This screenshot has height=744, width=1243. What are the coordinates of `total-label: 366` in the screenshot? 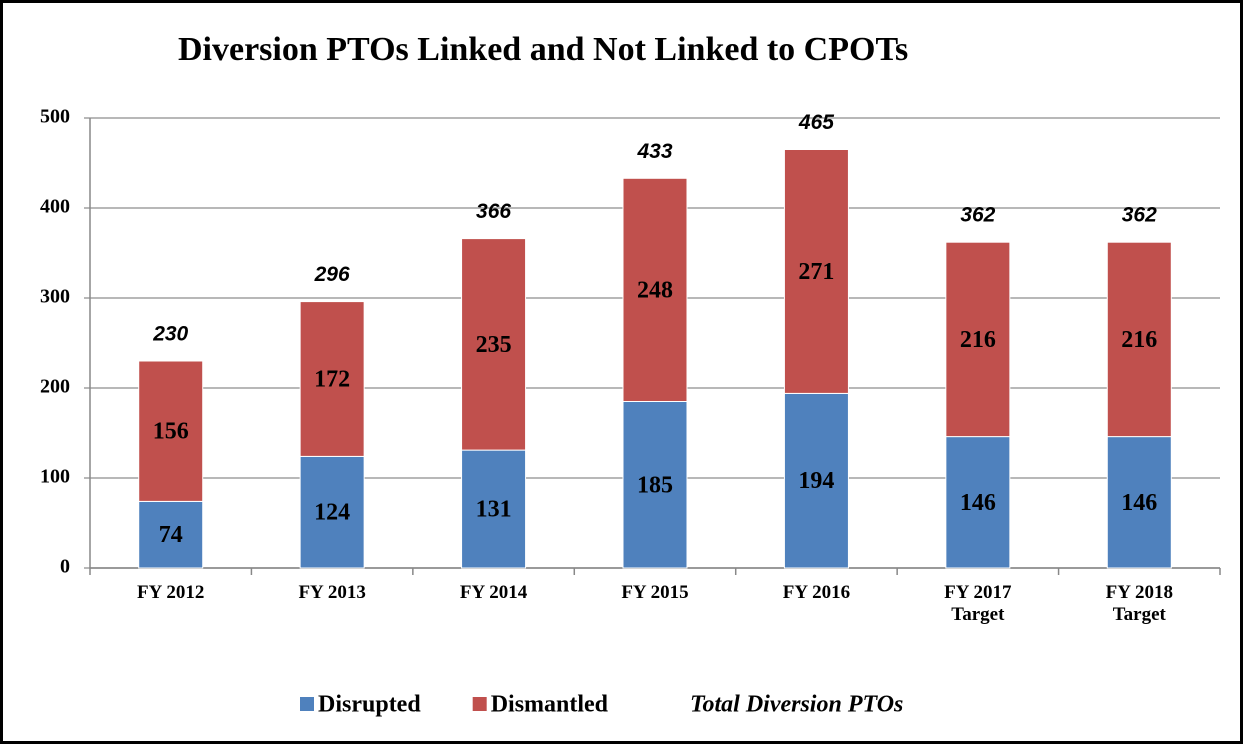 It's located at (493, 211).